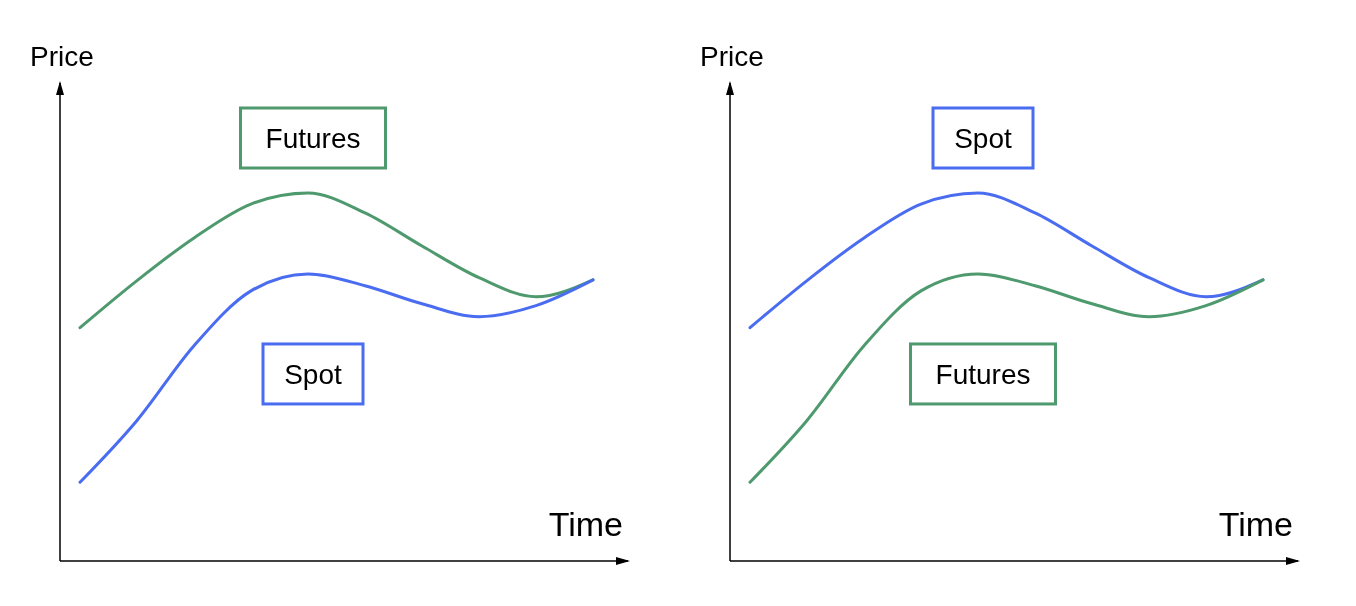 This screenshot has height=606, width=1356. What do you see at coordinates (983, 138) in the screenshot?
I see `series-label: Spot` at bounding box center [983, 138].